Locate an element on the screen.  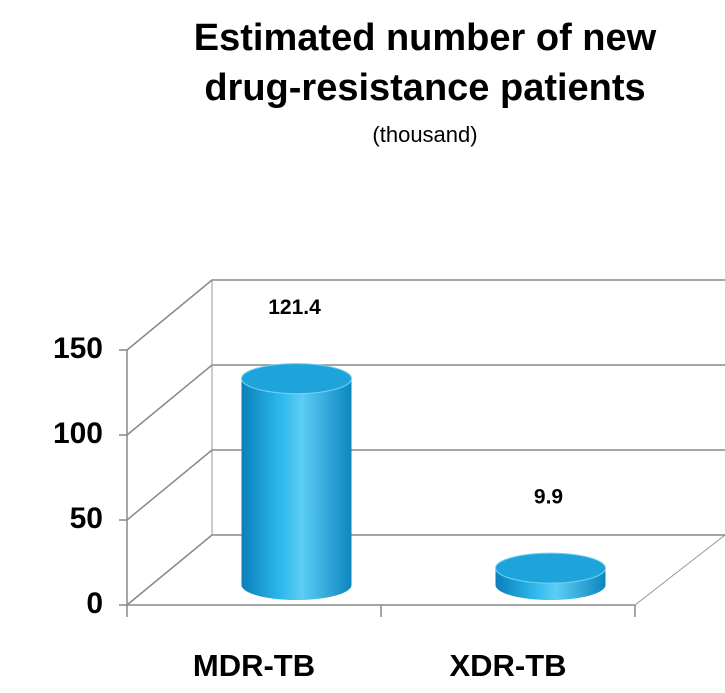
chart-title-line: Estimated number of new is located at coordinates (425, 38).